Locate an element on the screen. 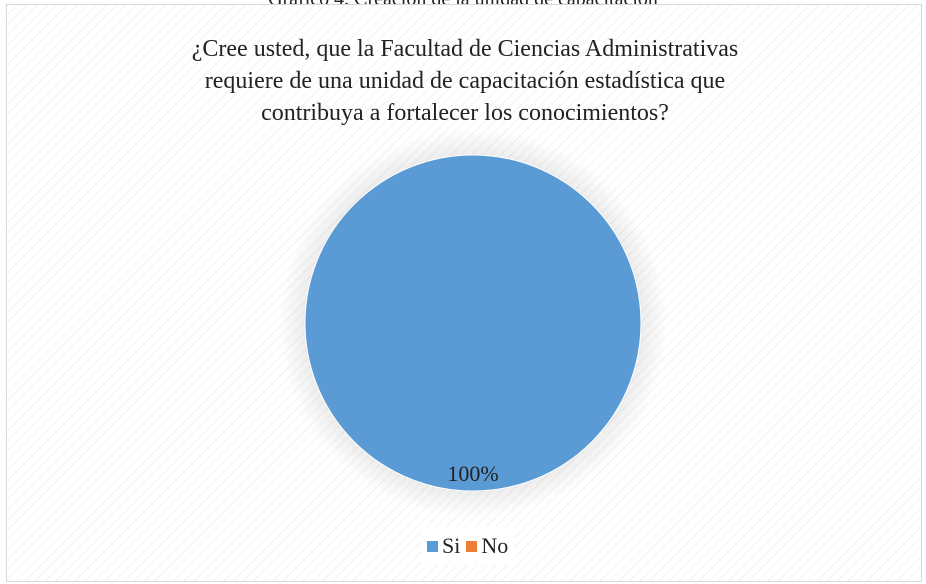 The width and height of the screenshot is (926, 584). legend: Si No is located at coordinates (468, 546).